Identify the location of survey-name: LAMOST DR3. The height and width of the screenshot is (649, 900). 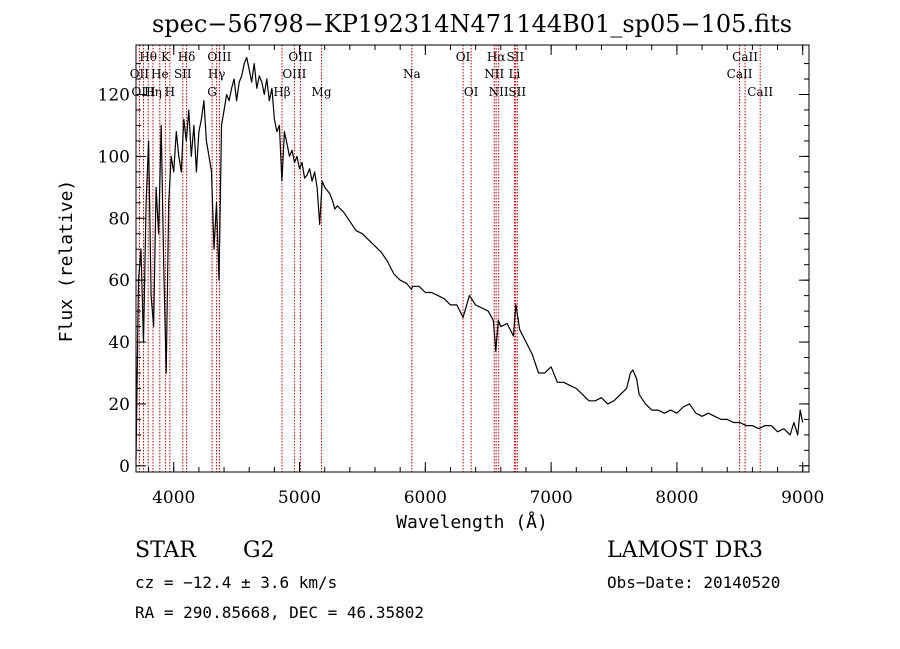
(685, 550).